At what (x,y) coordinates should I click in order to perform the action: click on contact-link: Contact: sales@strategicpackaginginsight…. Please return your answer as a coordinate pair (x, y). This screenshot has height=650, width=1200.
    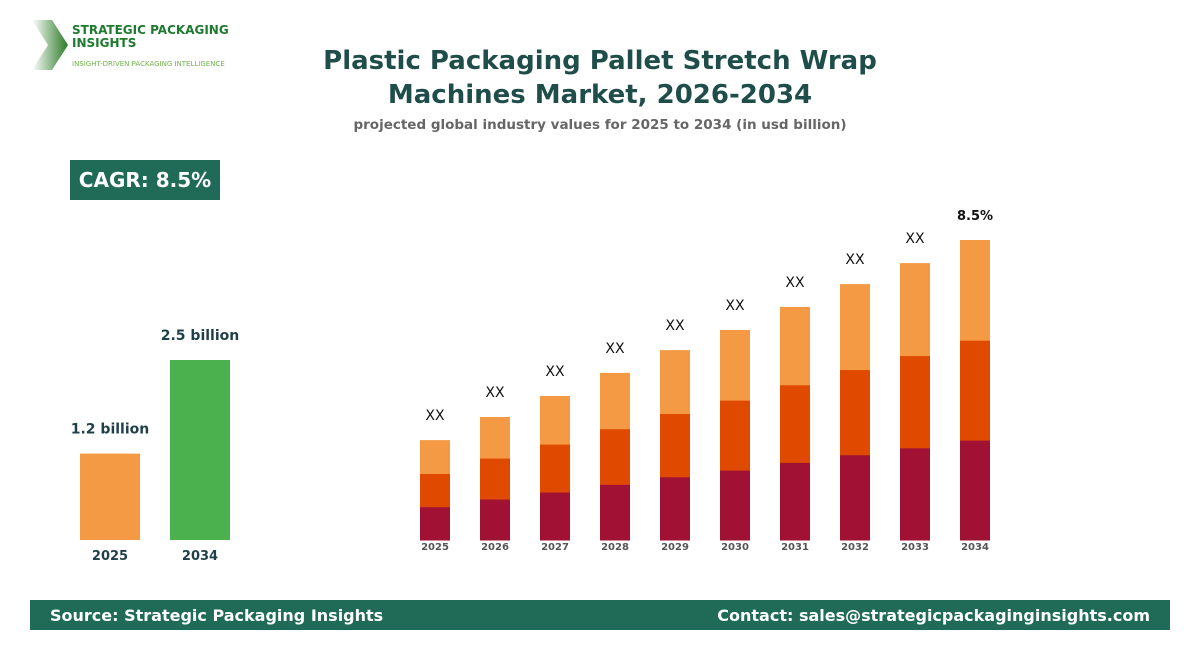
    Looking at the image, I should click on (933, 615).